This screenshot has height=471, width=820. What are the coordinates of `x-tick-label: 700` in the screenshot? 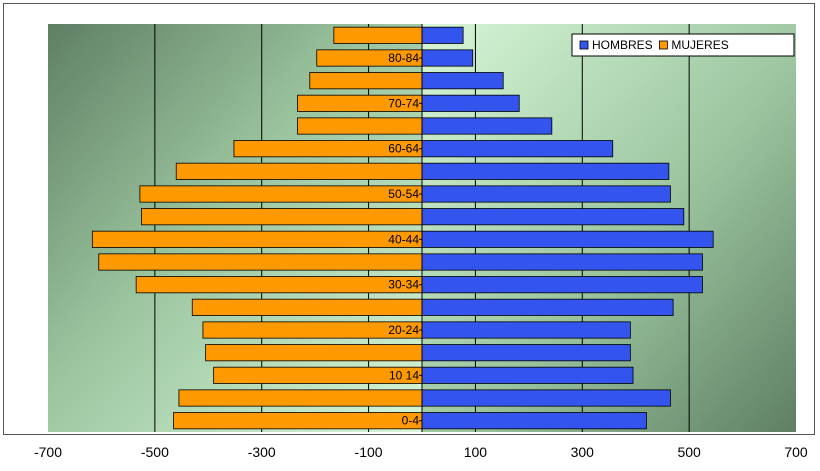 It's located at (796, 452).